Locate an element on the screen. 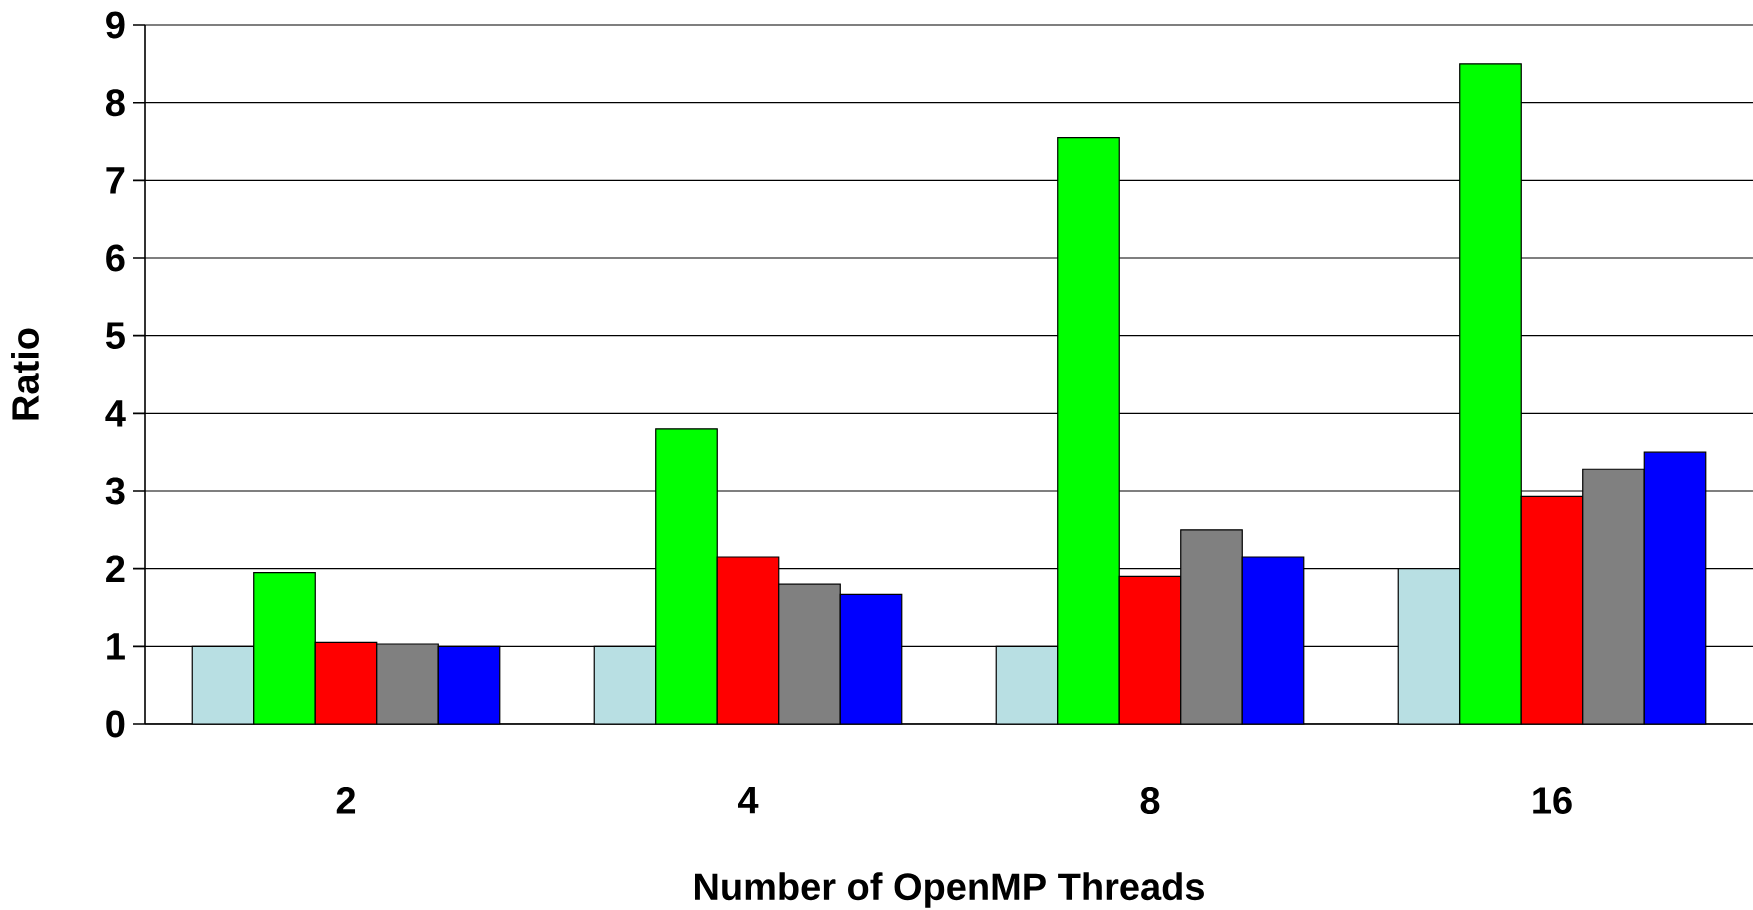  x-tick-label: 2 is located at coordinates (346, 800).